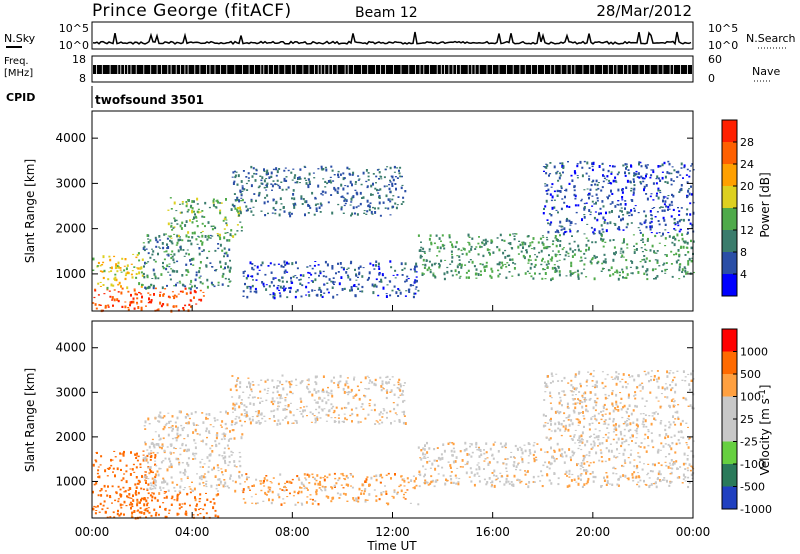 This screenshot has width=800, height=554. What do you see at coordinates (693, 532) in the screenshot?
I see `x-tick-label-6: 00:00` at bounding box center [693, 532].